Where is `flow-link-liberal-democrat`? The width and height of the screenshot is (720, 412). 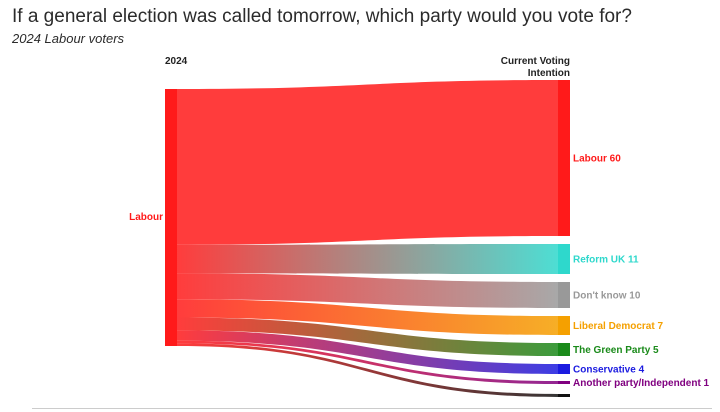
flow-link-liberal-democrat is located at coordinates (367, 317).